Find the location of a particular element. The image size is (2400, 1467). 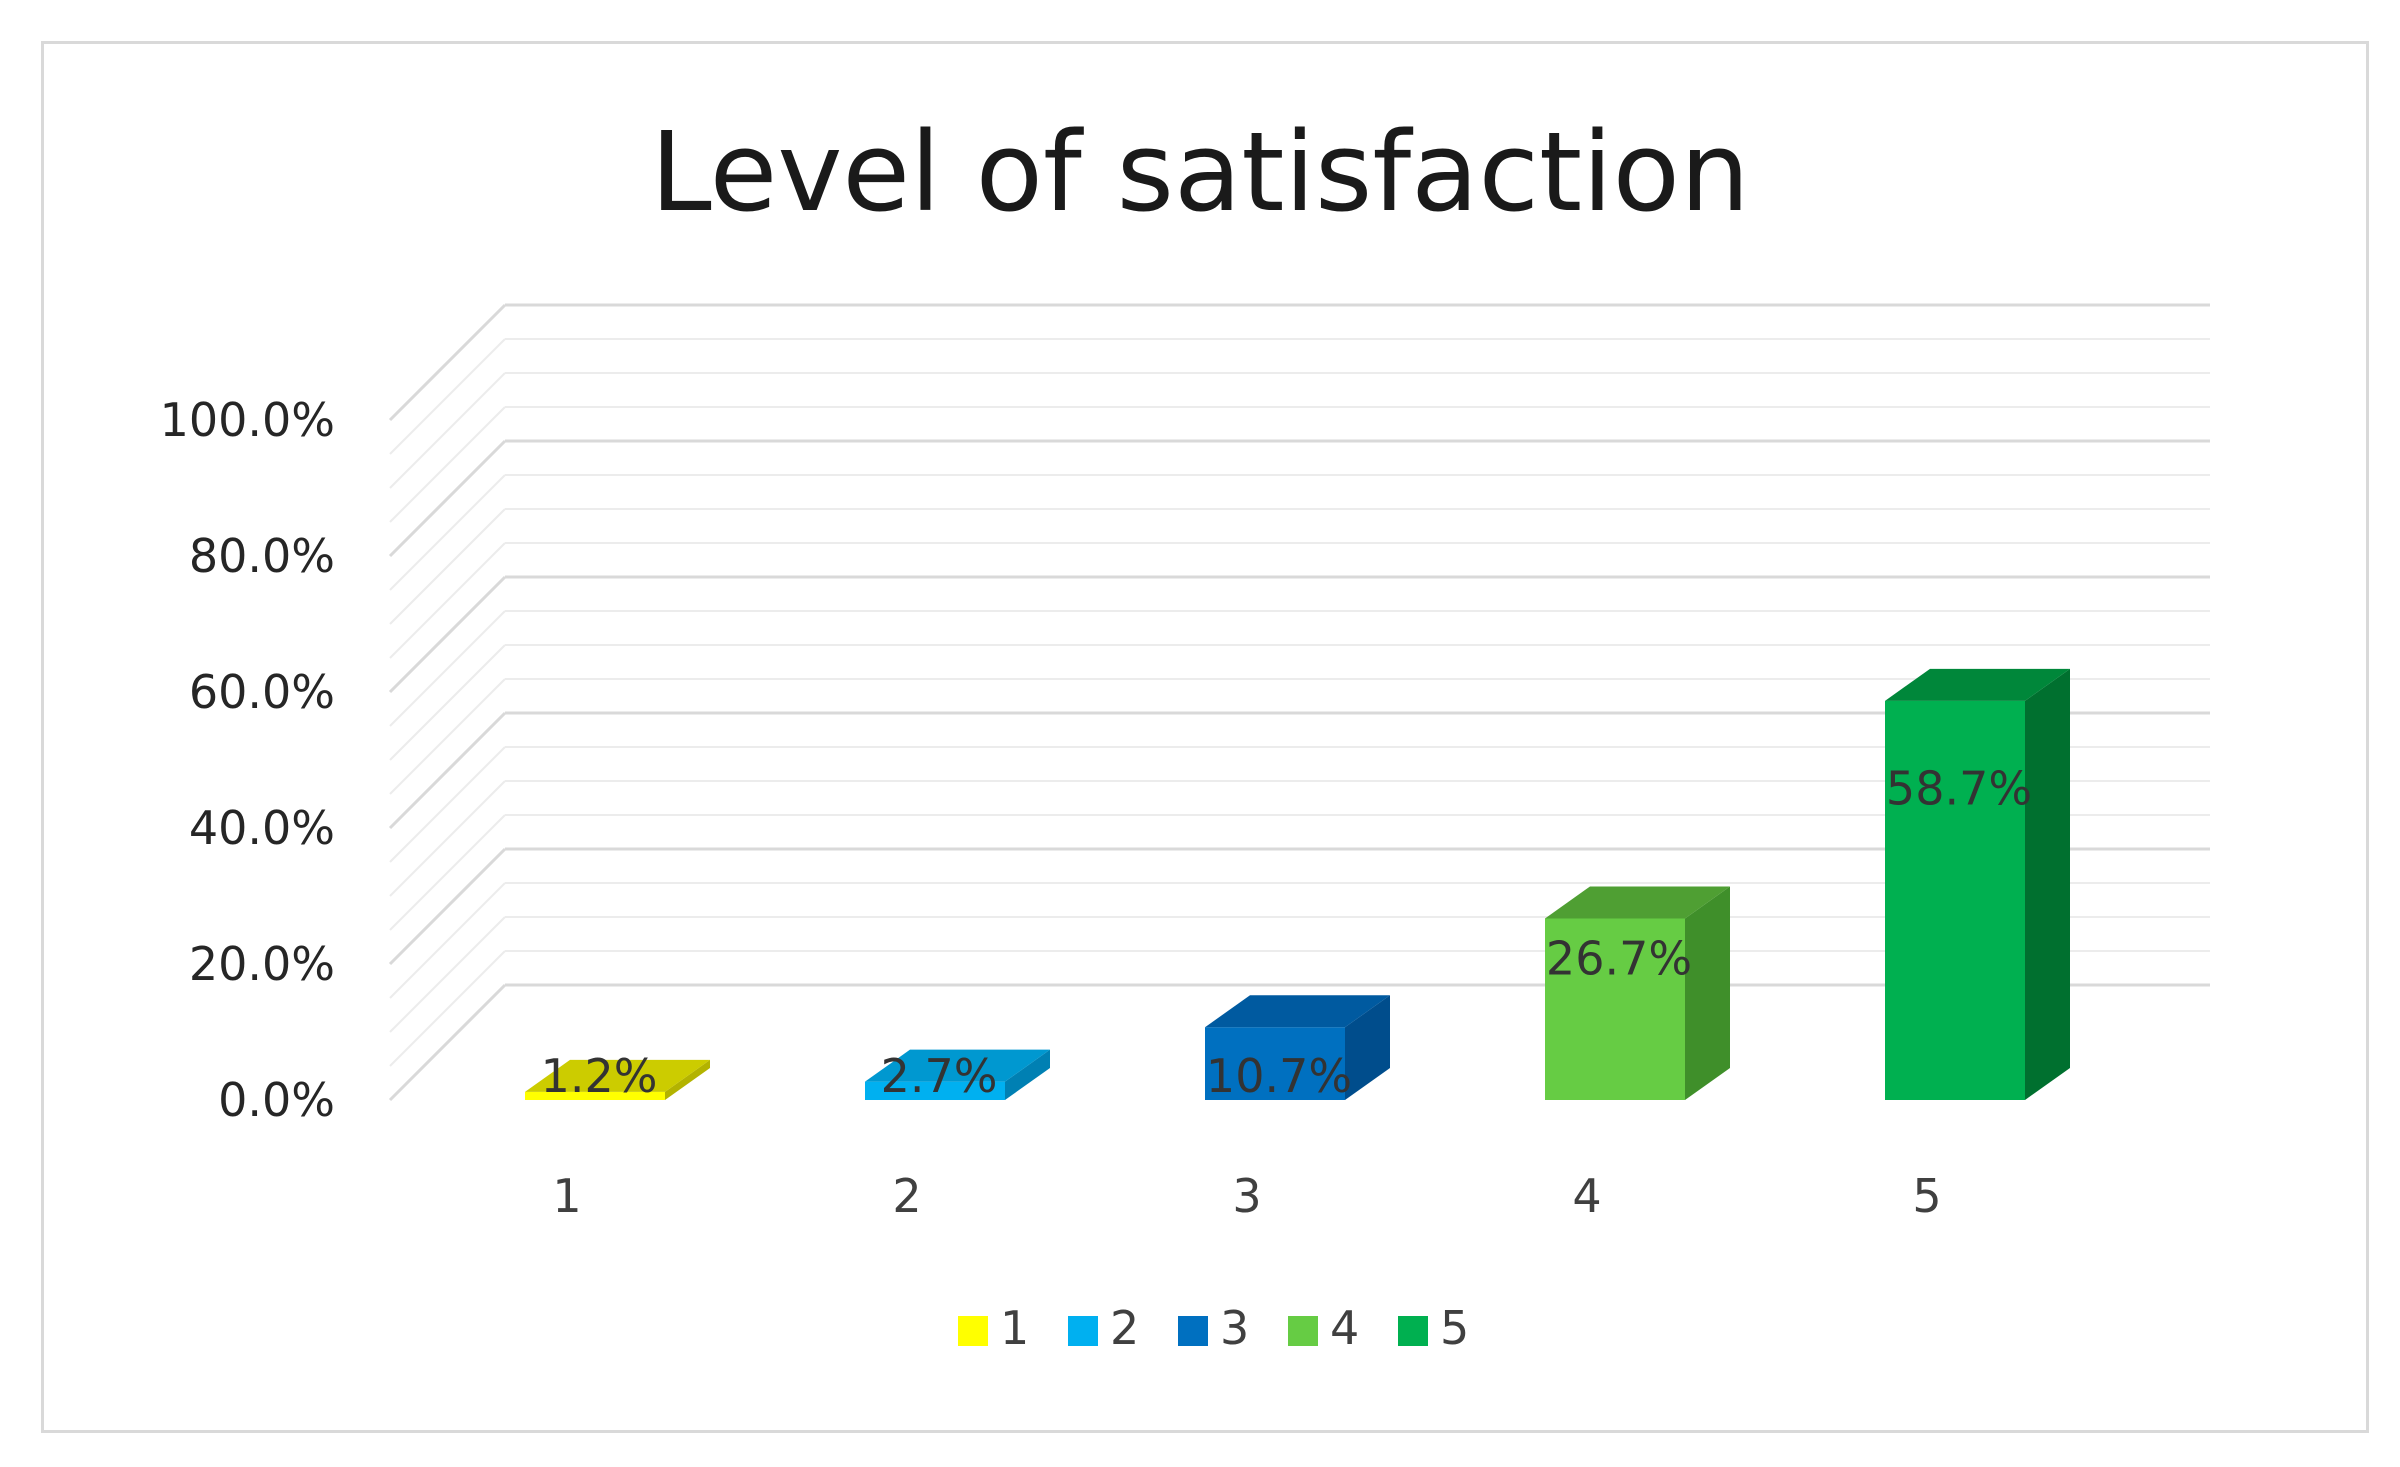

legend-item: 3 is located at coordinates (1213, 1328).